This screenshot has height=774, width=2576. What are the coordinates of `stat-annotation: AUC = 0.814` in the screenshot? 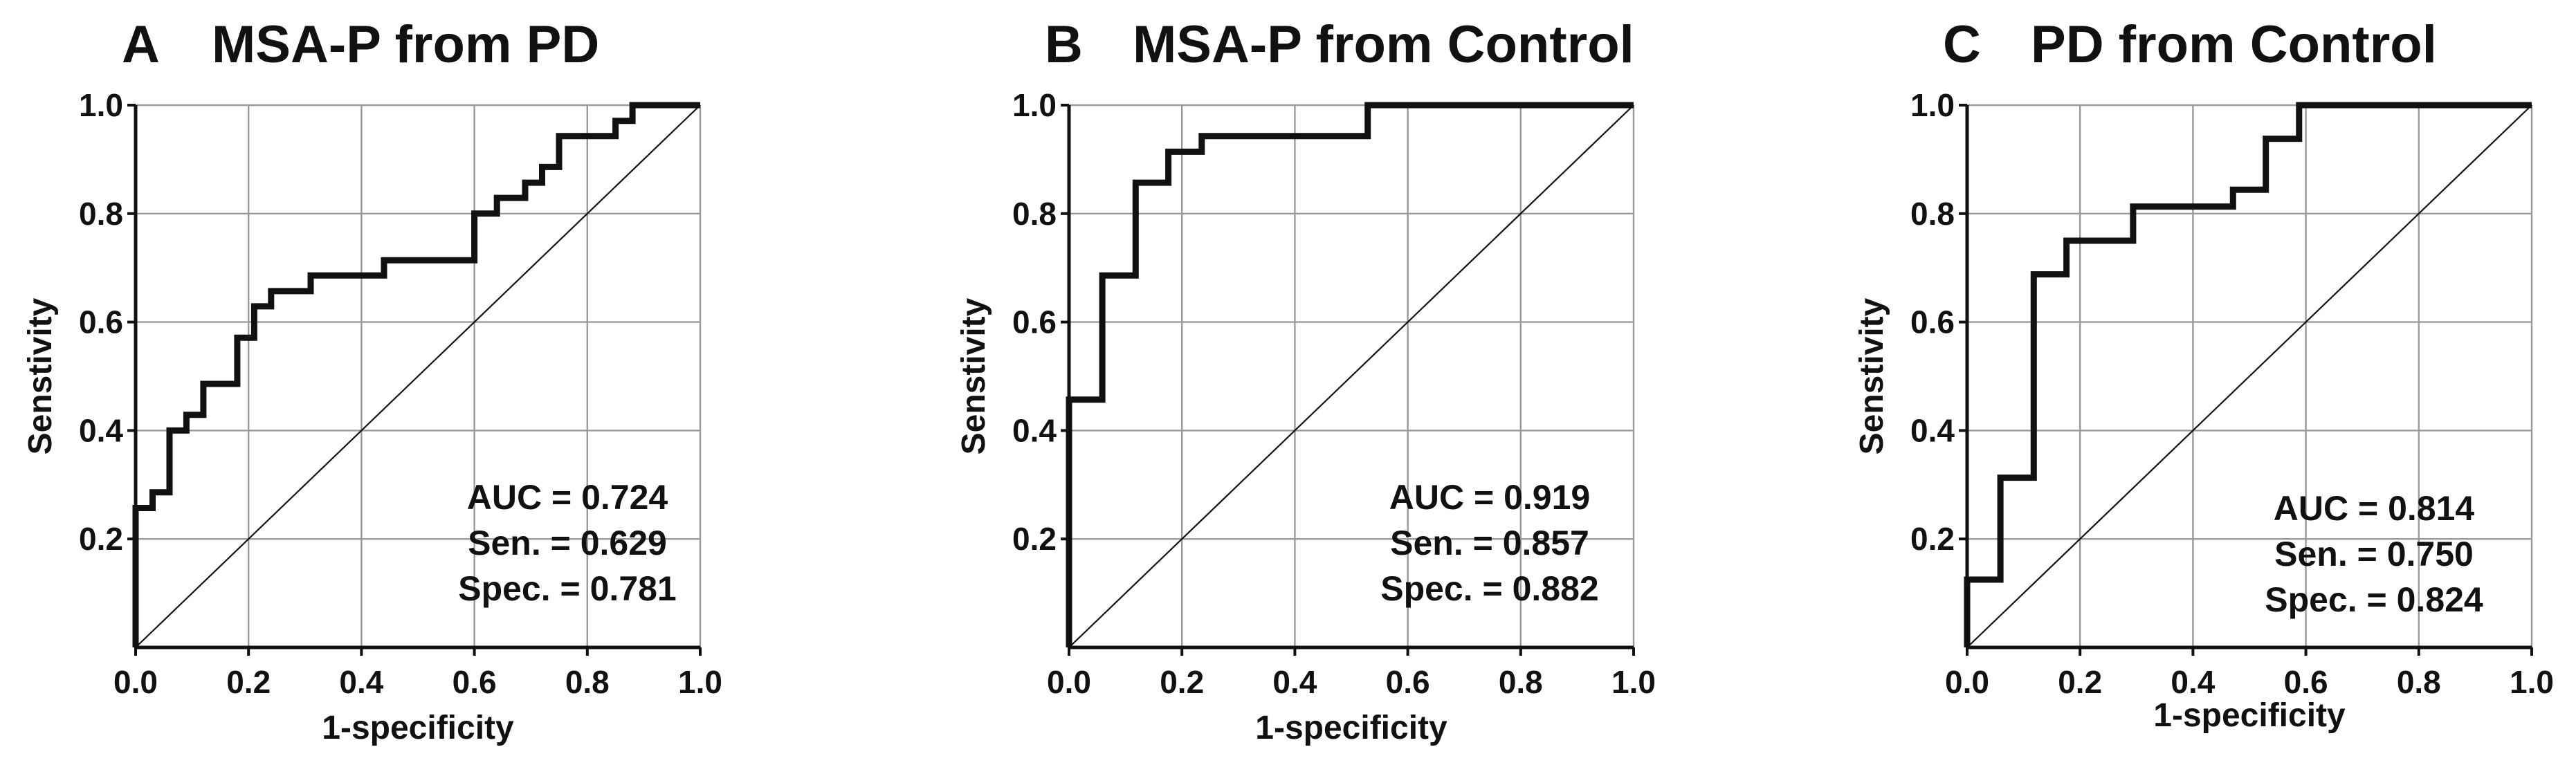 It's located at (2375, 508).